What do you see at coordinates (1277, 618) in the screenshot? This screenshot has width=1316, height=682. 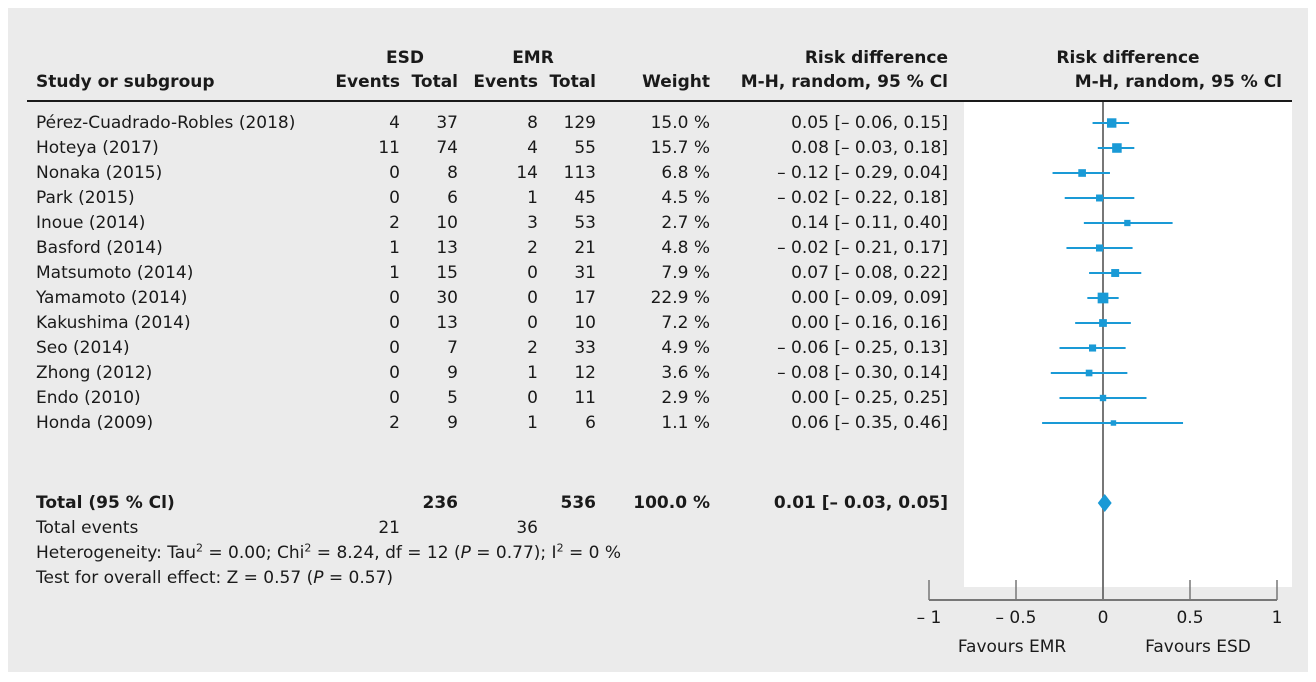 I see `x-tick-label: 1` at bounding box center [1277, 618].